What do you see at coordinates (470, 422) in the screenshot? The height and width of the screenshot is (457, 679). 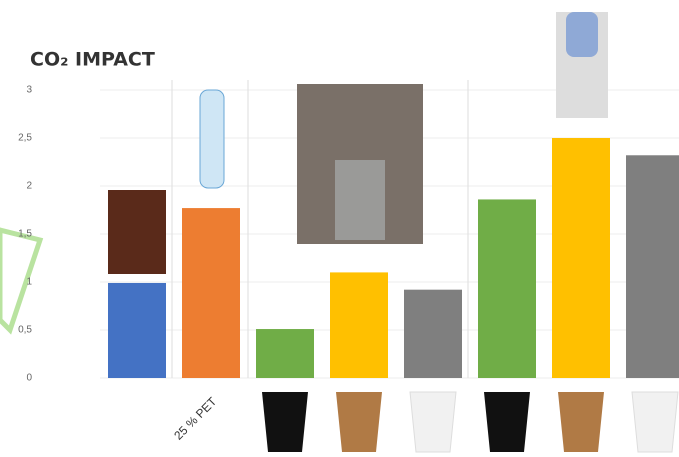 I see `cups` at bounding box center [470, 422].